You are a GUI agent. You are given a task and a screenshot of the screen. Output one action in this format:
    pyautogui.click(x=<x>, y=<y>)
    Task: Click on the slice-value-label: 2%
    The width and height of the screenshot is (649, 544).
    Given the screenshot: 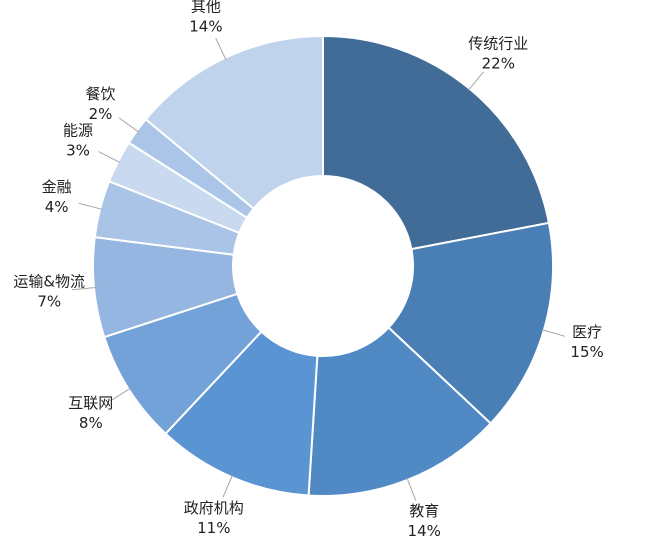 What is the action you would take?
    pyautogui.click(x=101, y=114)
    